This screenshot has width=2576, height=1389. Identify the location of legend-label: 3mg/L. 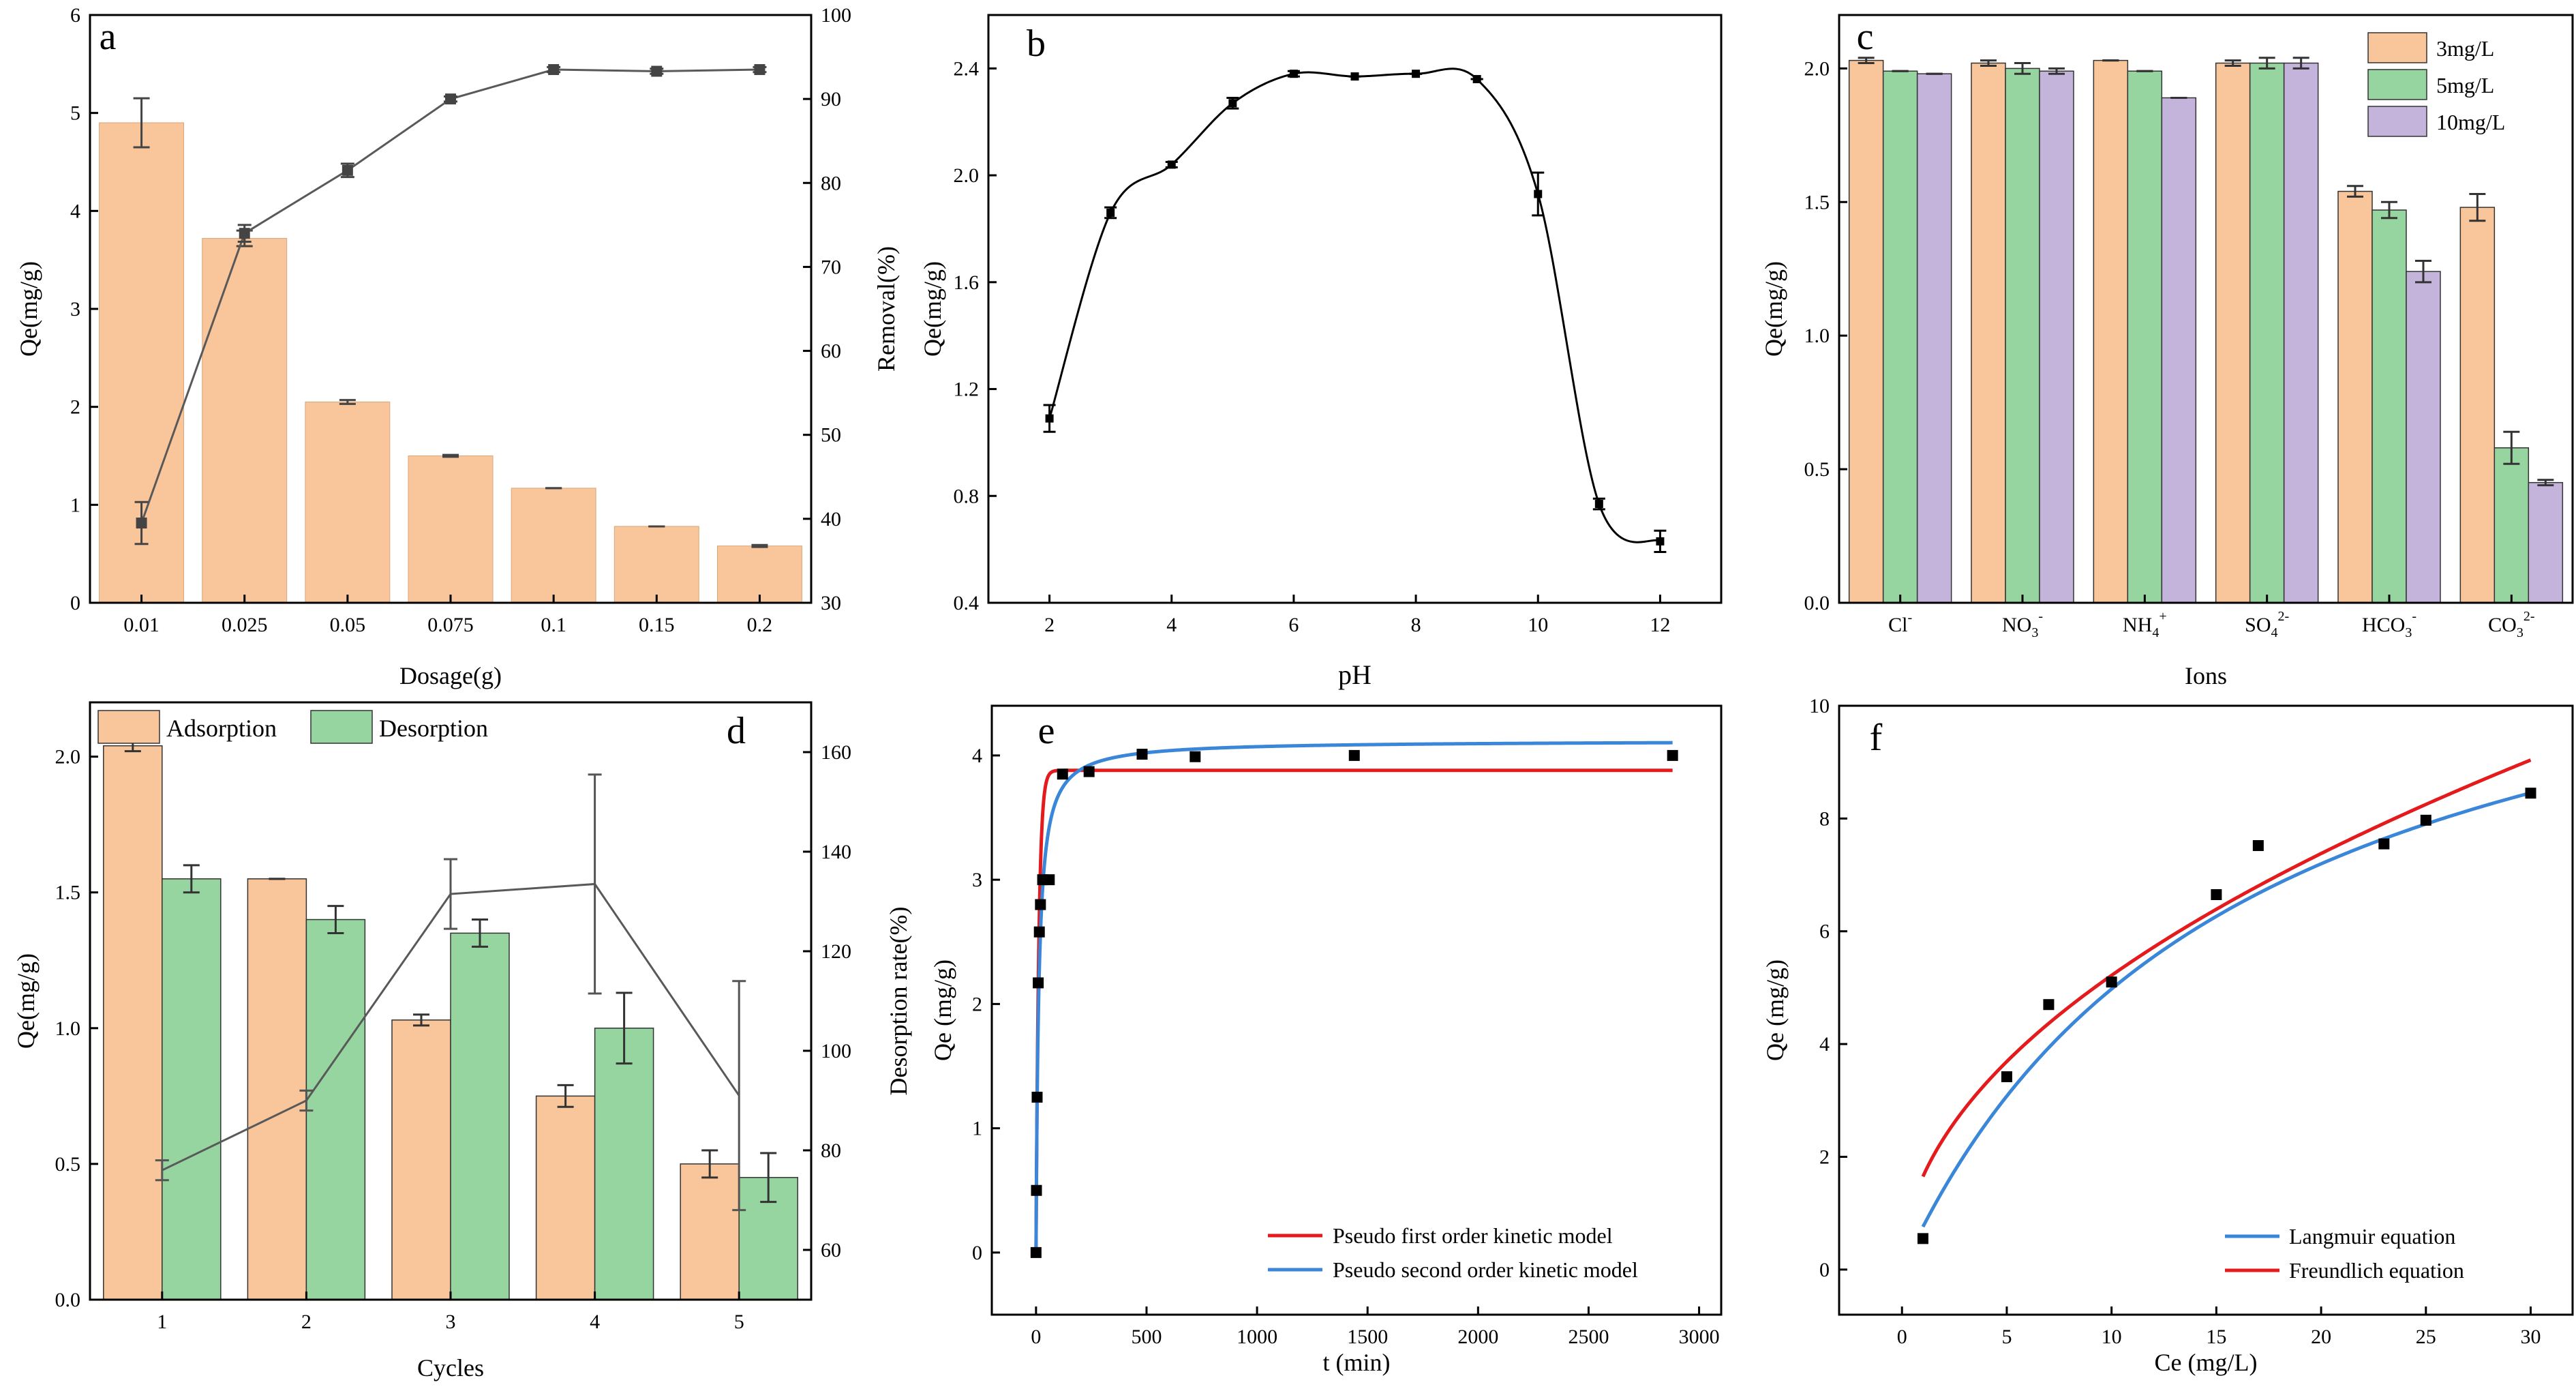
(2465, 49).